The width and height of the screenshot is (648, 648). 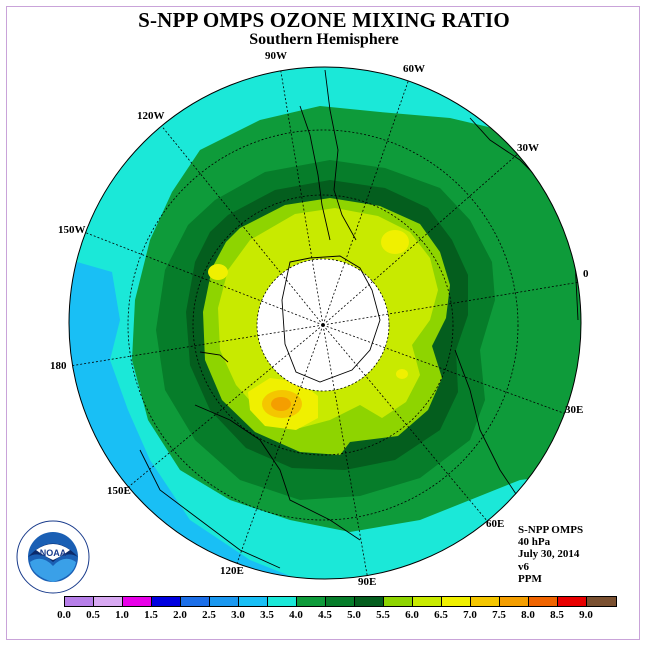 What do you see at coordinates (574, 410) in the screenshot?
I see `lon-label-30e: 30E` at bounding box center [574, 410].